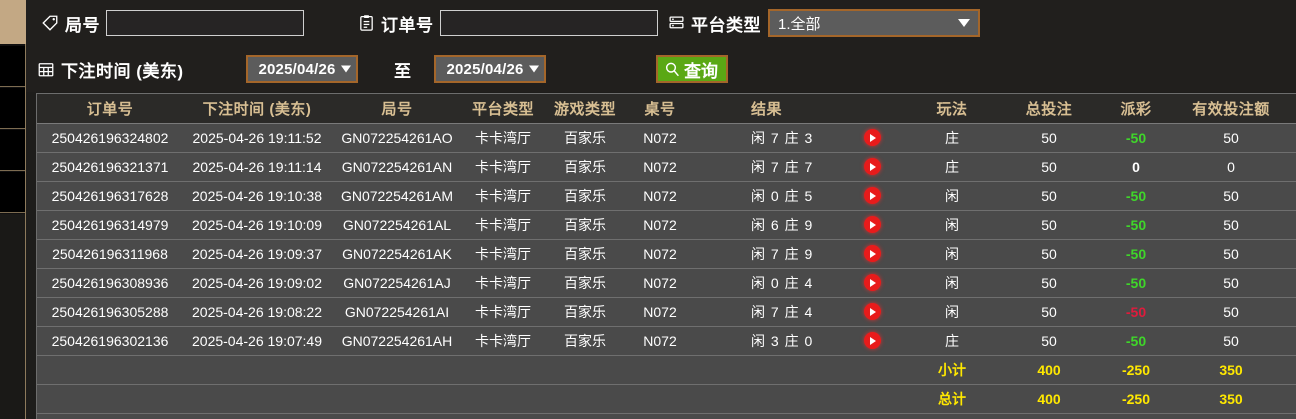 The width and height of the screenshot is (1296, 419). Describe the element at coordinates (1291, 109) in the screenshot. I see `col-header-status: 状态` at that location.